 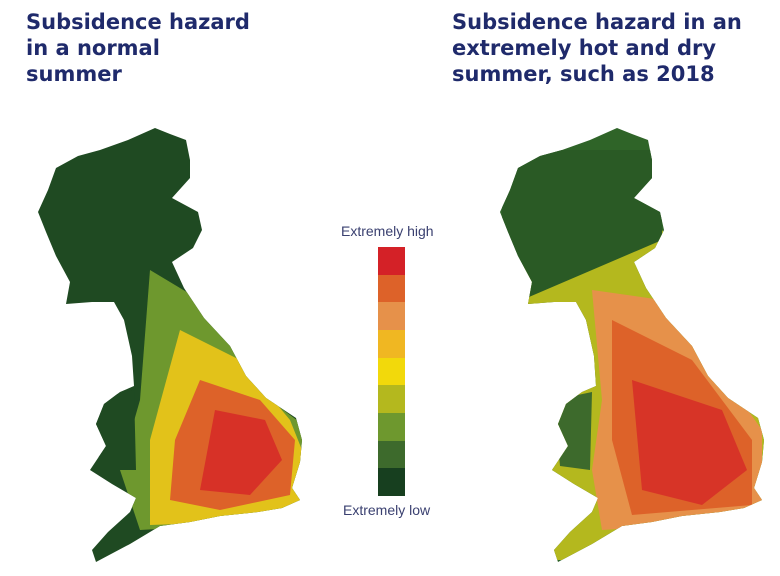 I want to click on legend-high-label: Extremely high, so click(x=387, y=231).